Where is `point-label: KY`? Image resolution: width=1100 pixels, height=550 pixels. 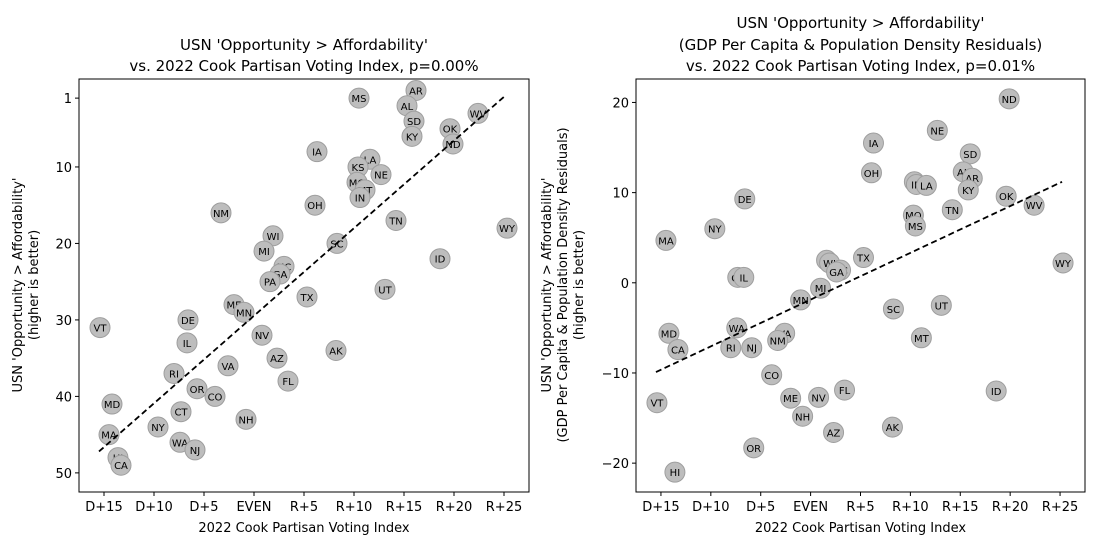
point-label: KY is located at coordinates (968, 191).